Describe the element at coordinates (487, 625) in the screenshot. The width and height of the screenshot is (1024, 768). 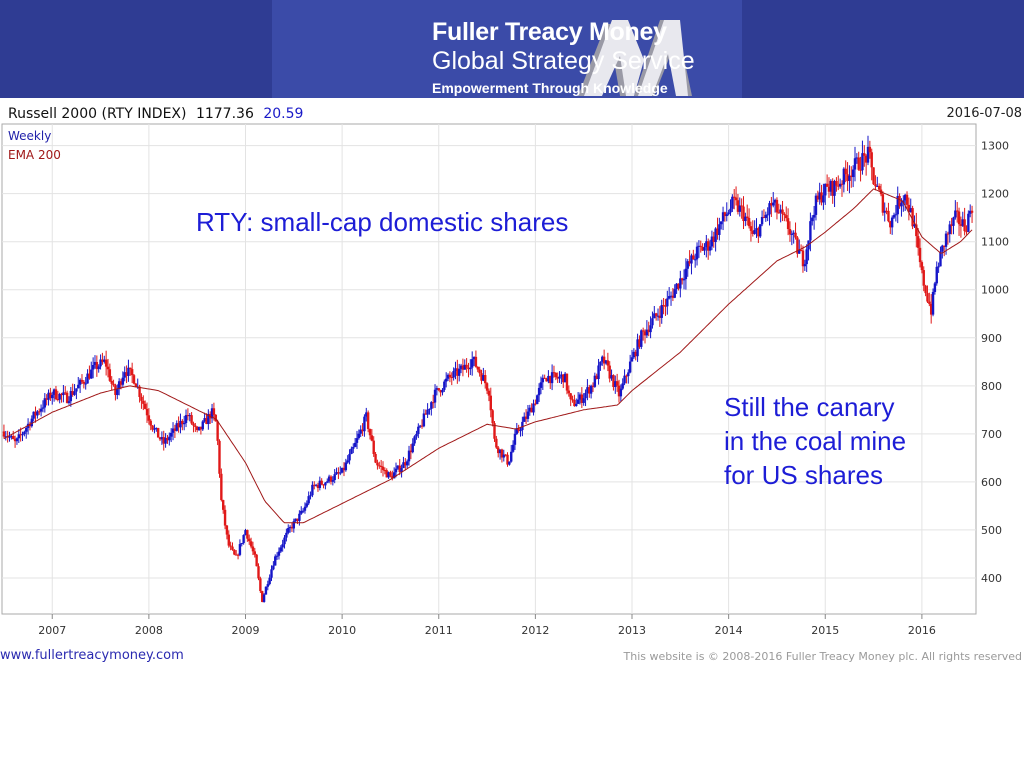
I see `x-axis: 2007 2008 2009 2010 2011 2012 2013 2014 2015 2016` at that location.